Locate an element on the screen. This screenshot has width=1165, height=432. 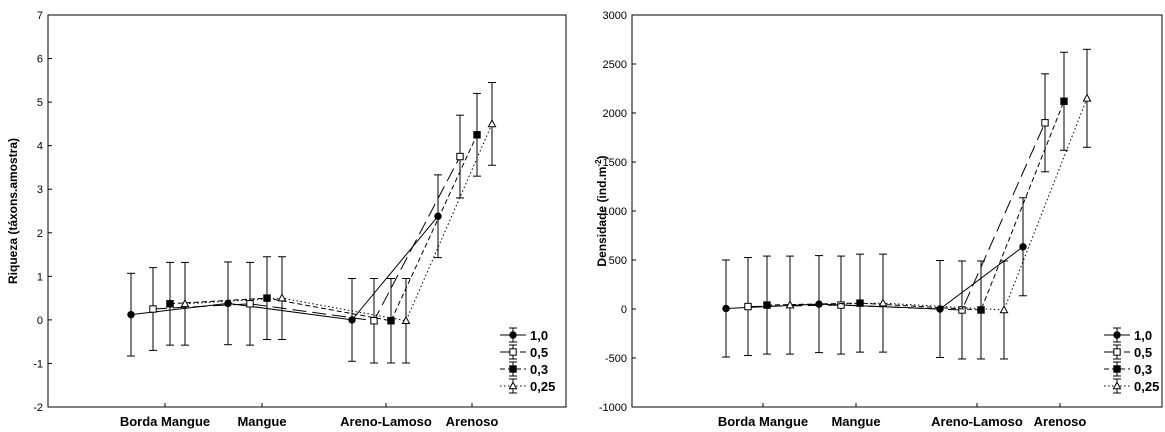
y-tick-label: -2 is located at coordinates (38, 408).